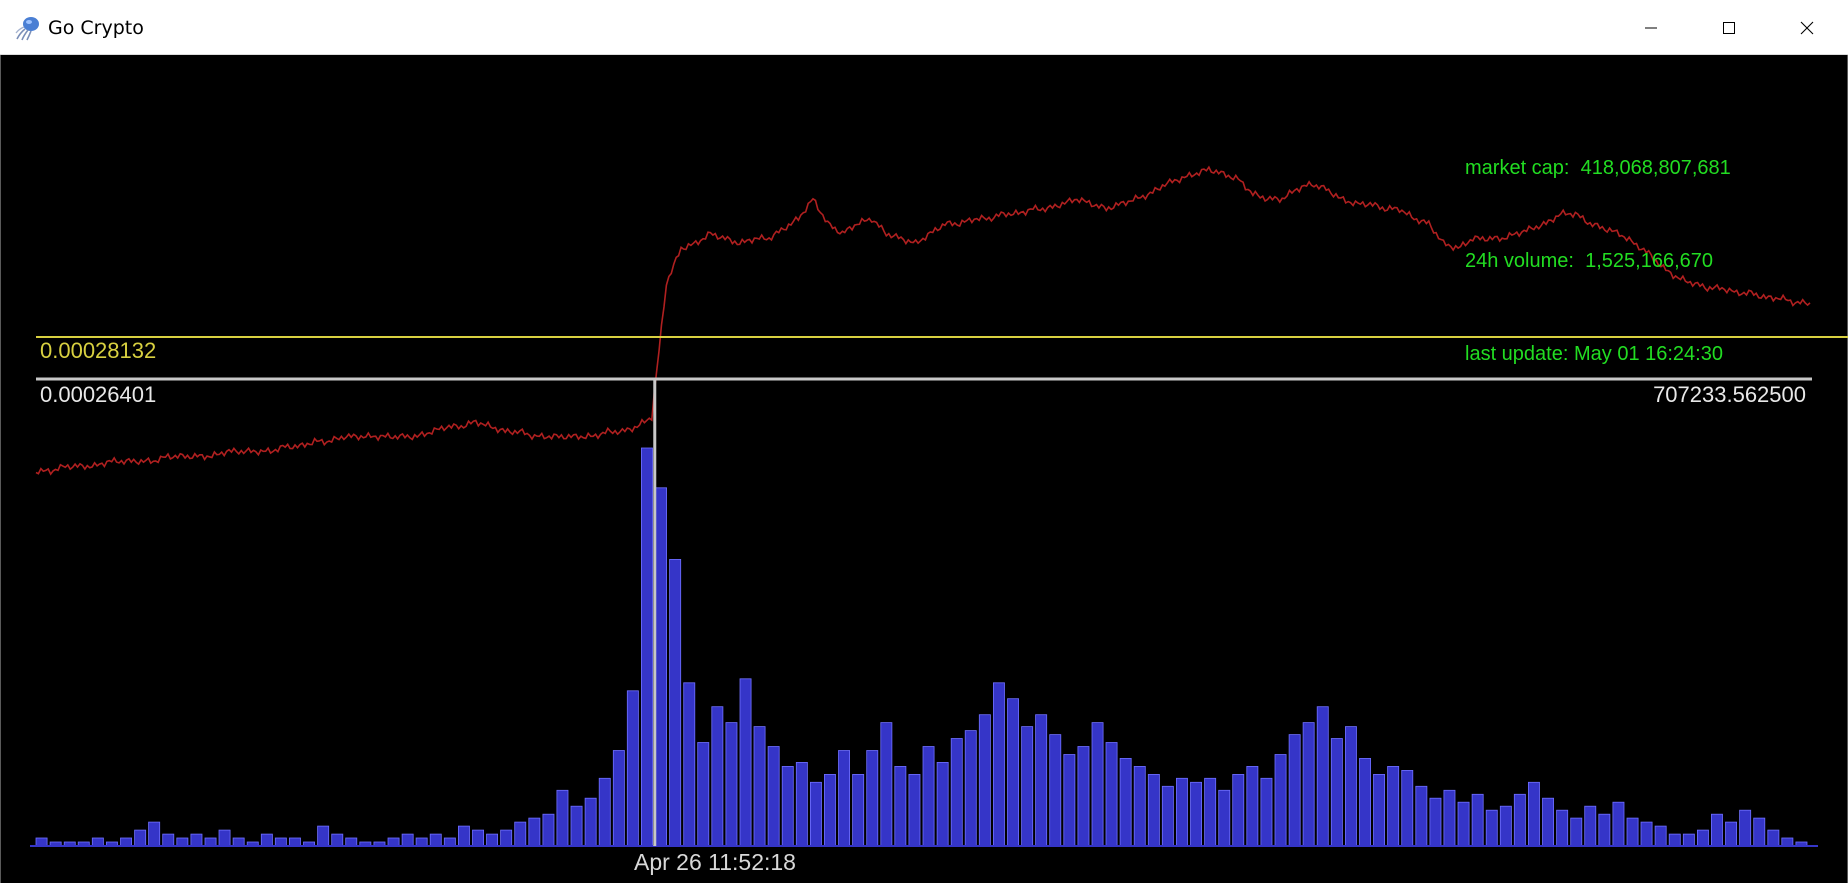 Image resolution: width=1848 pixels, height=883 pixels. What do you see at coordinates (1598, 354) in the screenshot?
I see `last-update-row: last update: May 01 16:24:30` at bounding box center [1598, 354].